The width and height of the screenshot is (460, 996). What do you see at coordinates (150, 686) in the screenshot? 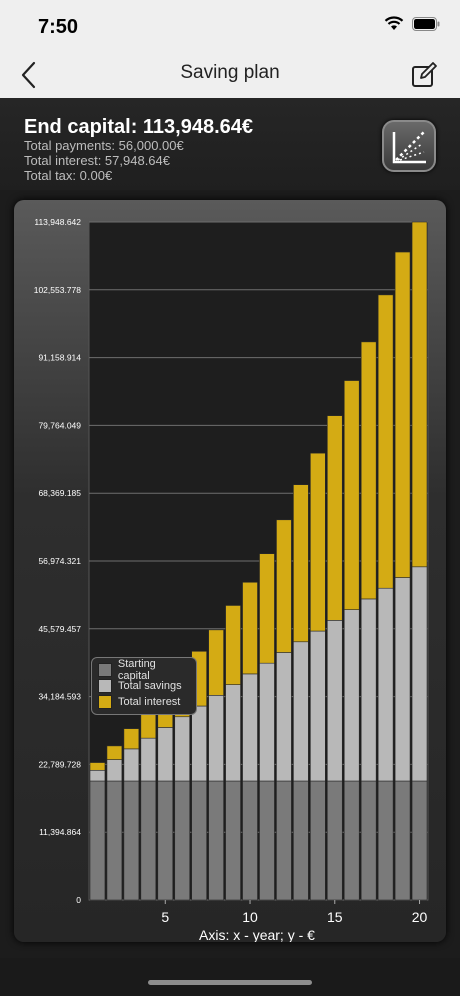
I see `legend-label-total-savings: Total savings` at bounding box center [150, 686].